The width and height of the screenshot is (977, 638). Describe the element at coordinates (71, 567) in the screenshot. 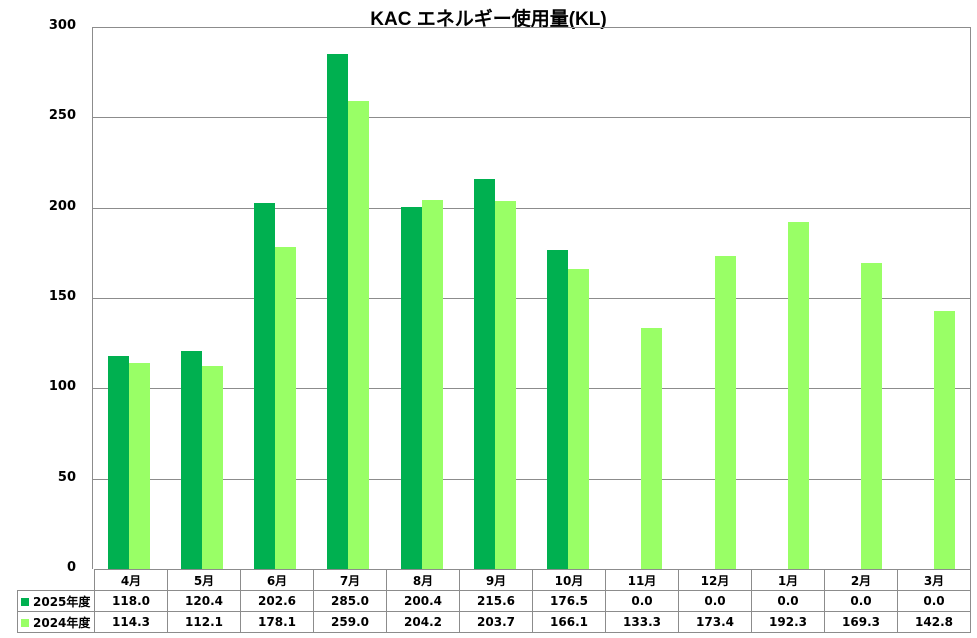

I see `y-tick-label: 0` at that location.